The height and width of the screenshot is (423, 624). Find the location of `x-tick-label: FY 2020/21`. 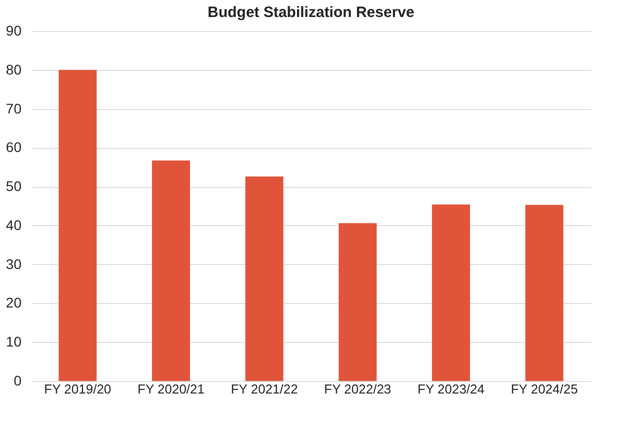

x-tick-label: FY 2020/21 is located at coordinates (171, 389).